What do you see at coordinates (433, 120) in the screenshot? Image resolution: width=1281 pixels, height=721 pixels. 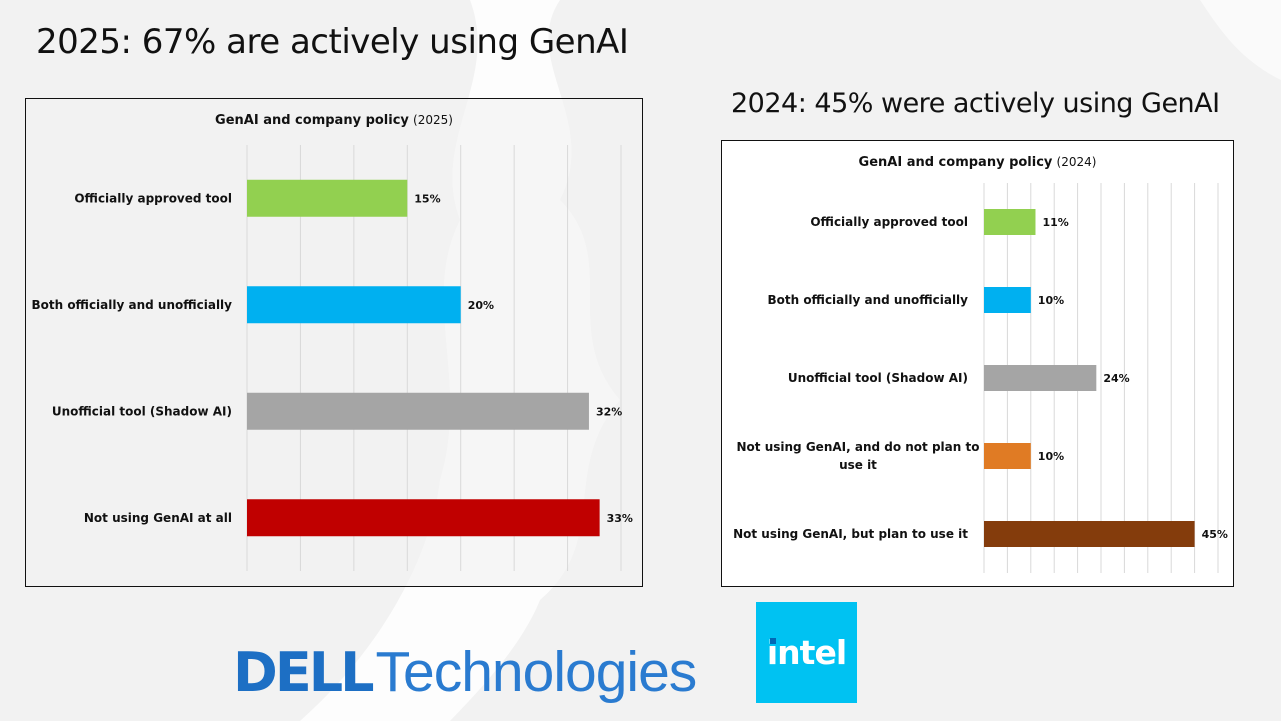 I see `chart-title-year: (2025)` at bounding box center [433, 120].